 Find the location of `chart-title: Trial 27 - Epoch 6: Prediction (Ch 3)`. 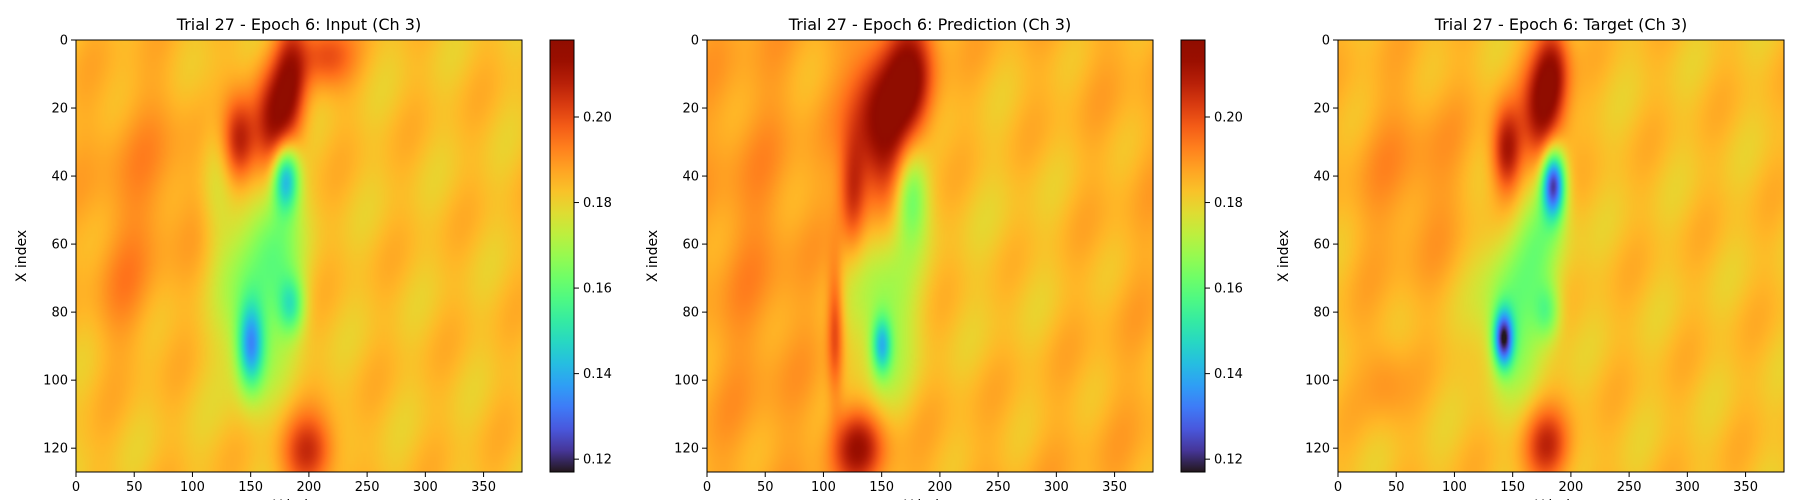

chart-title: Trial 27 - Epoch 6: Prediction (Ch 3) is located at coordinates (929, 24).